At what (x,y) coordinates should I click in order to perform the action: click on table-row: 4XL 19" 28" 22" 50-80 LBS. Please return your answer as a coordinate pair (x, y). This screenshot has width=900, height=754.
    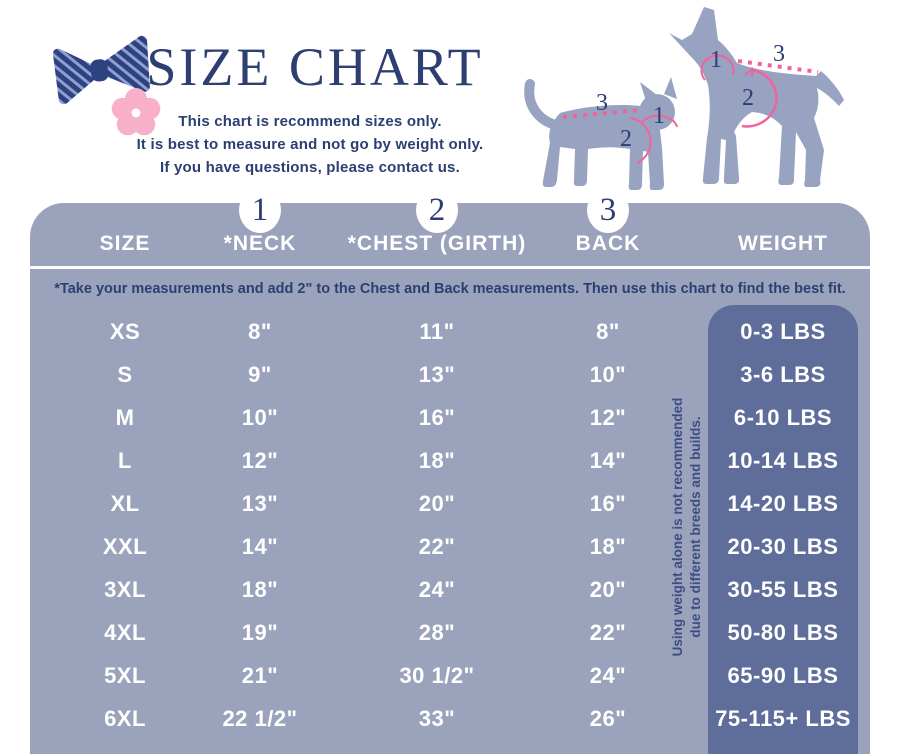
    Looking at the image, I should click on (450, 632).